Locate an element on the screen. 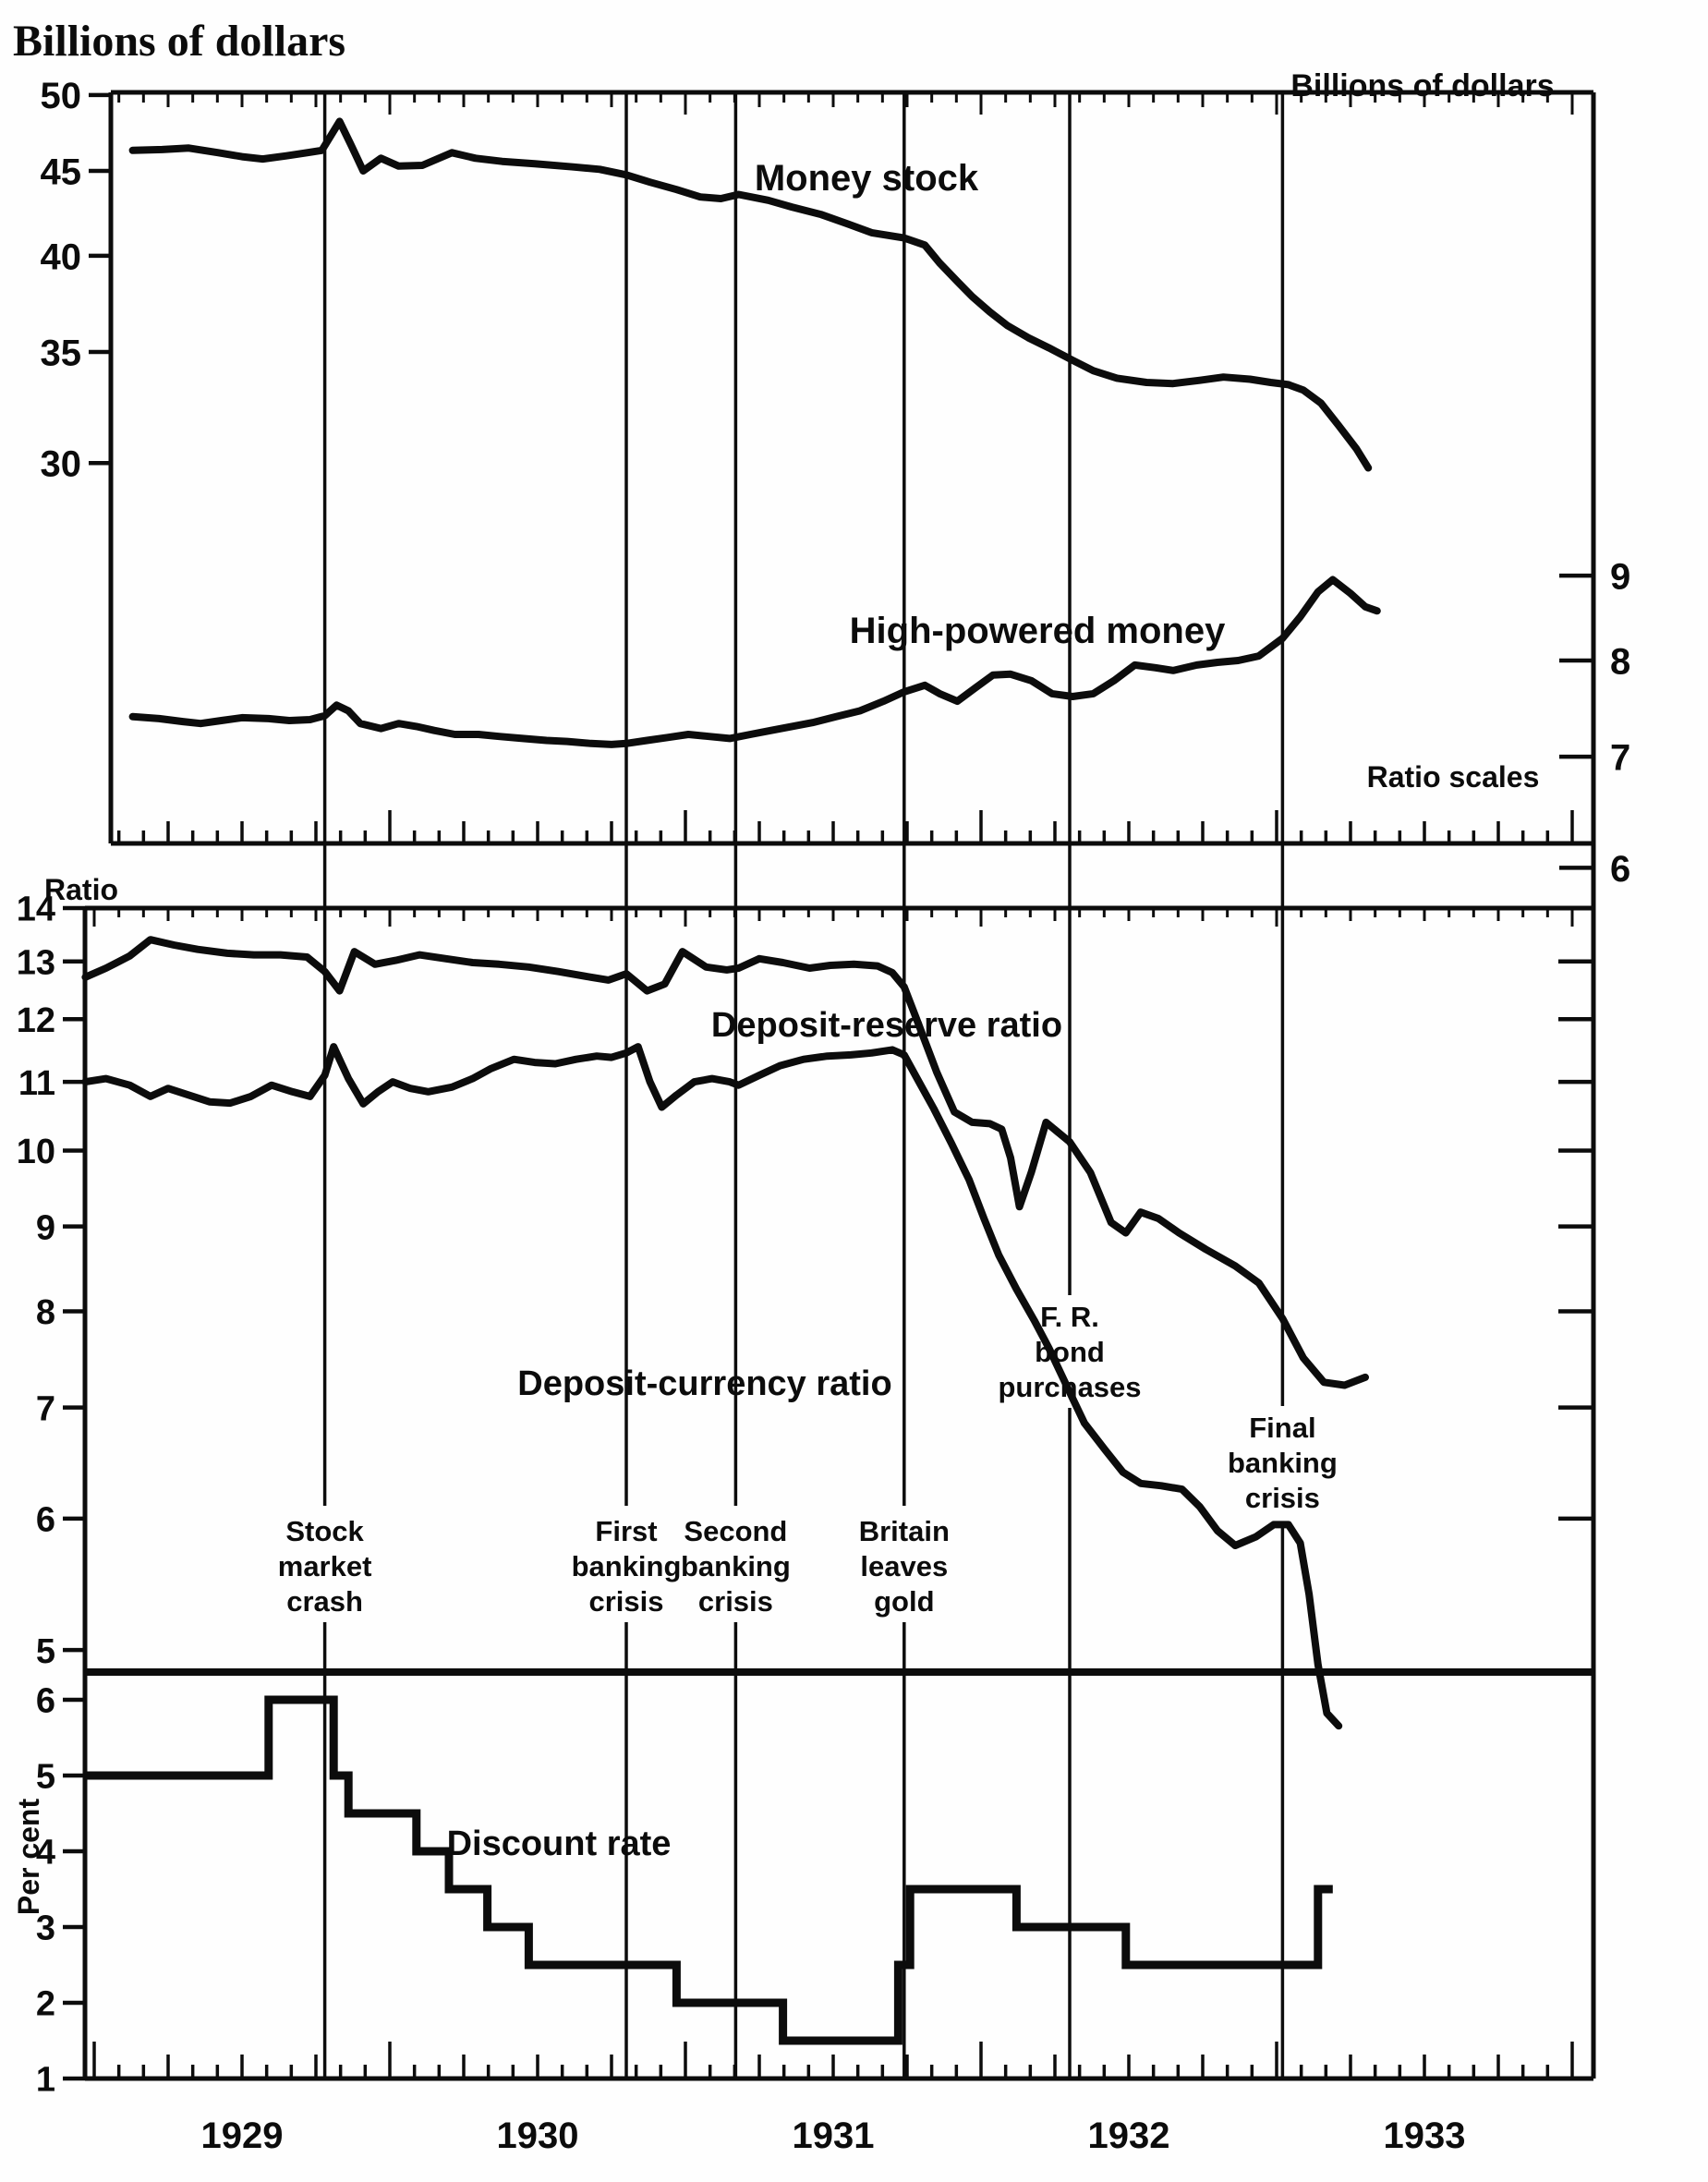 The height and width of the screenshot is (2182, 1708). year-label-1930: 1930 is located at coordinates (538, 2135).